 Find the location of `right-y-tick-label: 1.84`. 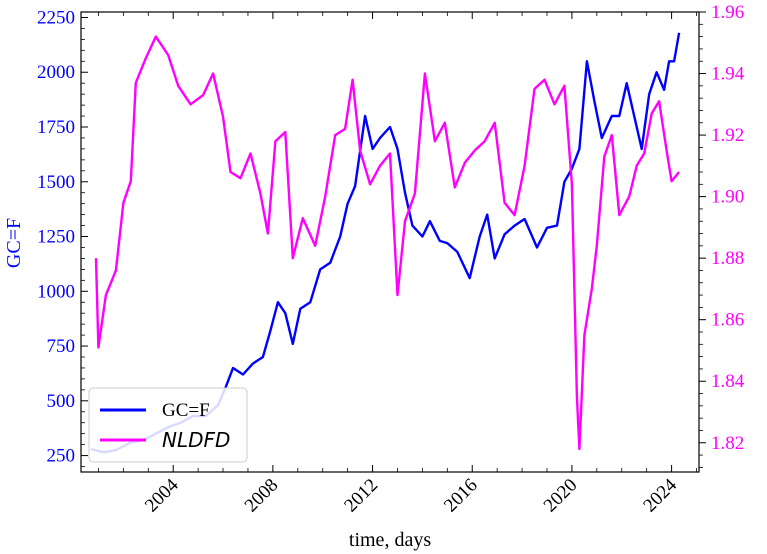

right-y-tick-label: 1.84 is located at coordinates (728, 381).